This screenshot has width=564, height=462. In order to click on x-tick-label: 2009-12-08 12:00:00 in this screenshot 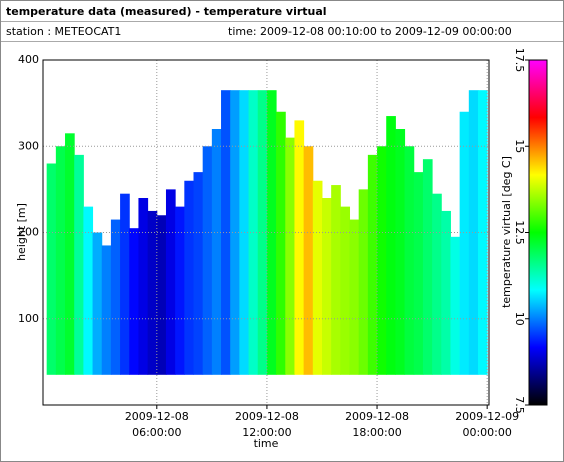, I will do `click(266, 424)`.